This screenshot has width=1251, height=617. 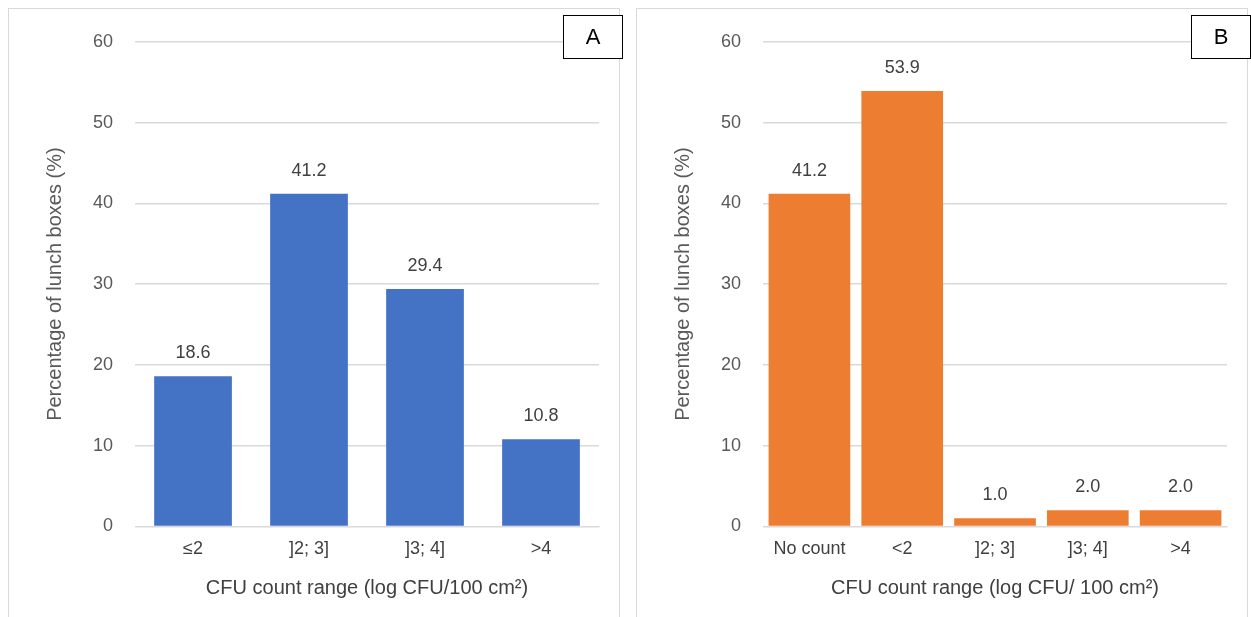 What do you see at coordinates (809, 548) in the screenshot?
I see `x-tick-label: No count` at bounding box center [809, 548].